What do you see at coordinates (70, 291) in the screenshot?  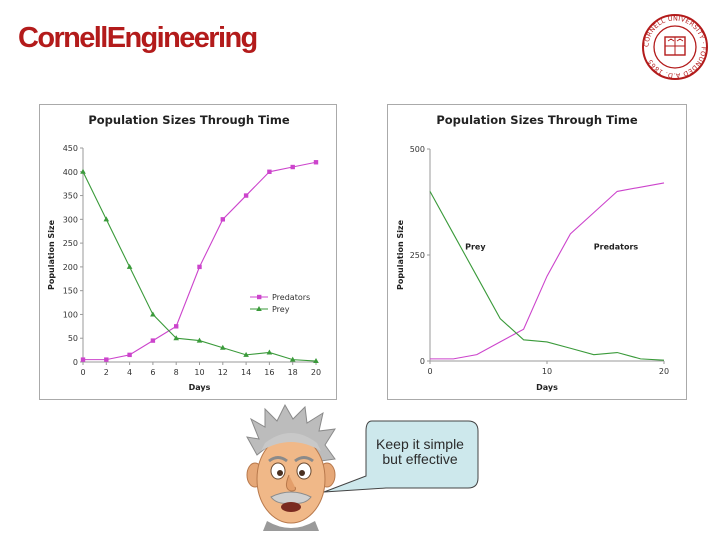 I see `y-tick-label: 150` at bounding box center [70, 291].